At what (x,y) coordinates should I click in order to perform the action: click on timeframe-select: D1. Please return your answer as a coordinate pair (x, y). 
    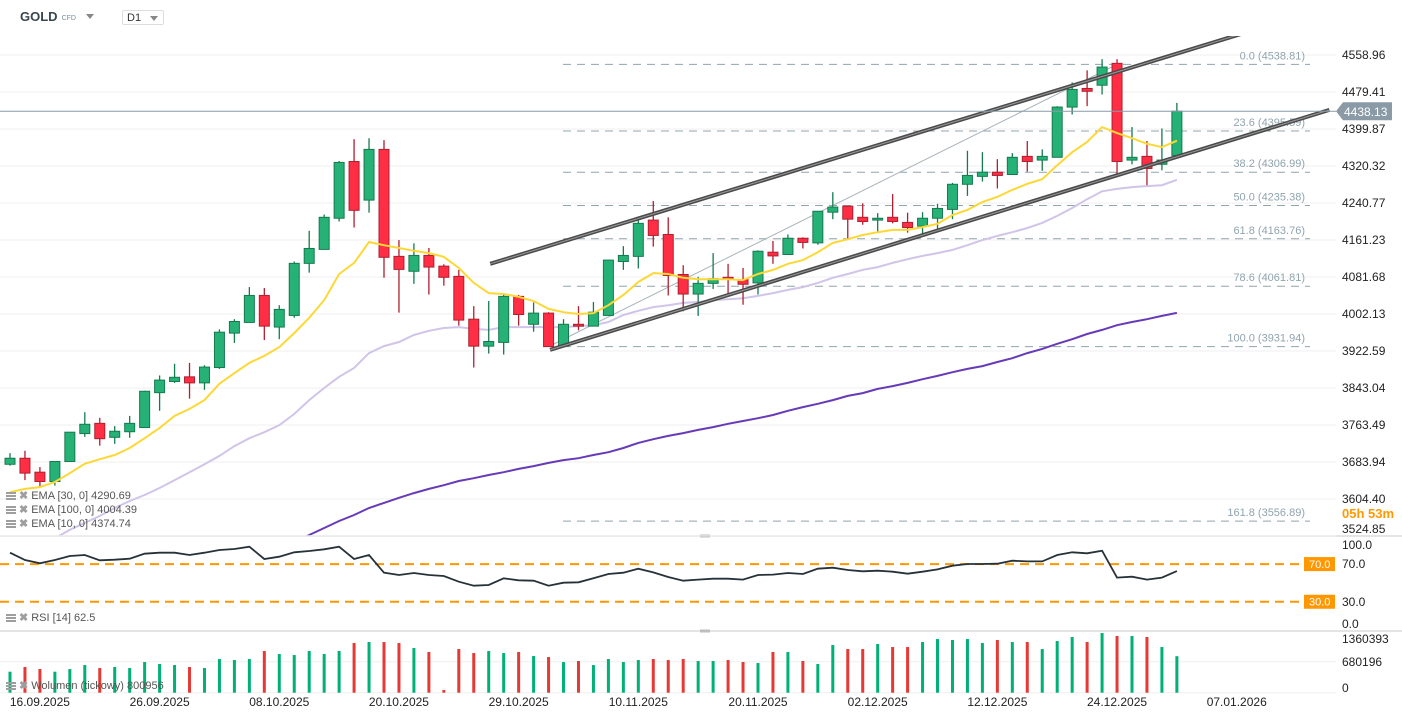
    Looking at the image, I should click on (143, 17).